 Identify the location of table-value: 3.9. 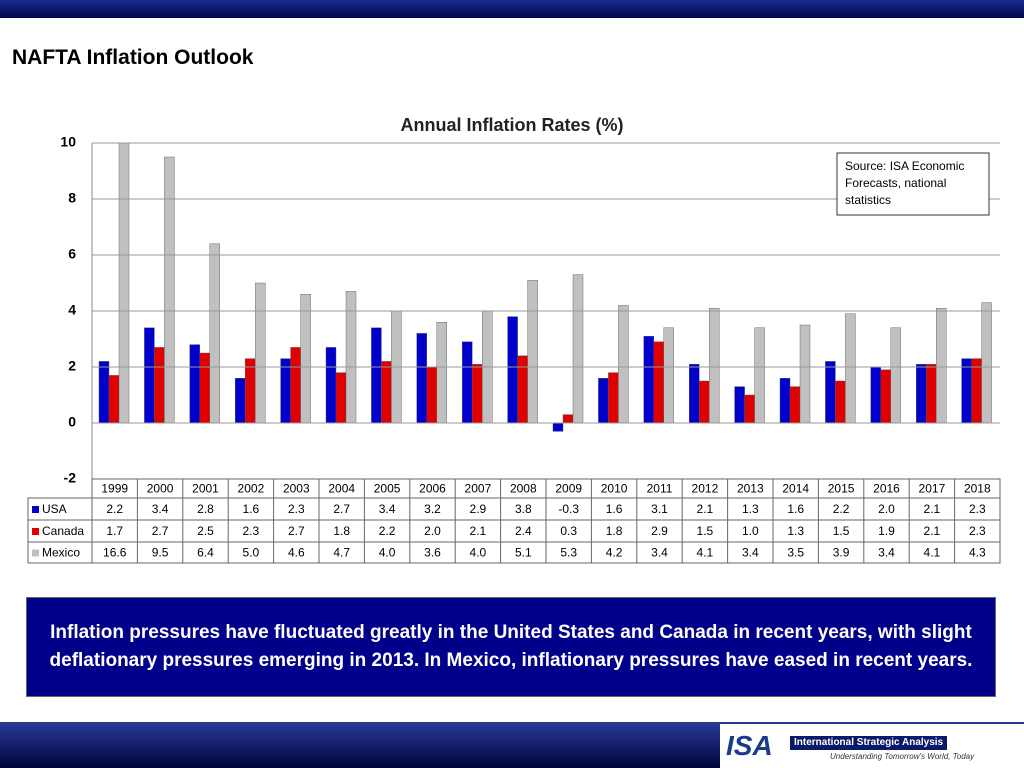
(841, 553).